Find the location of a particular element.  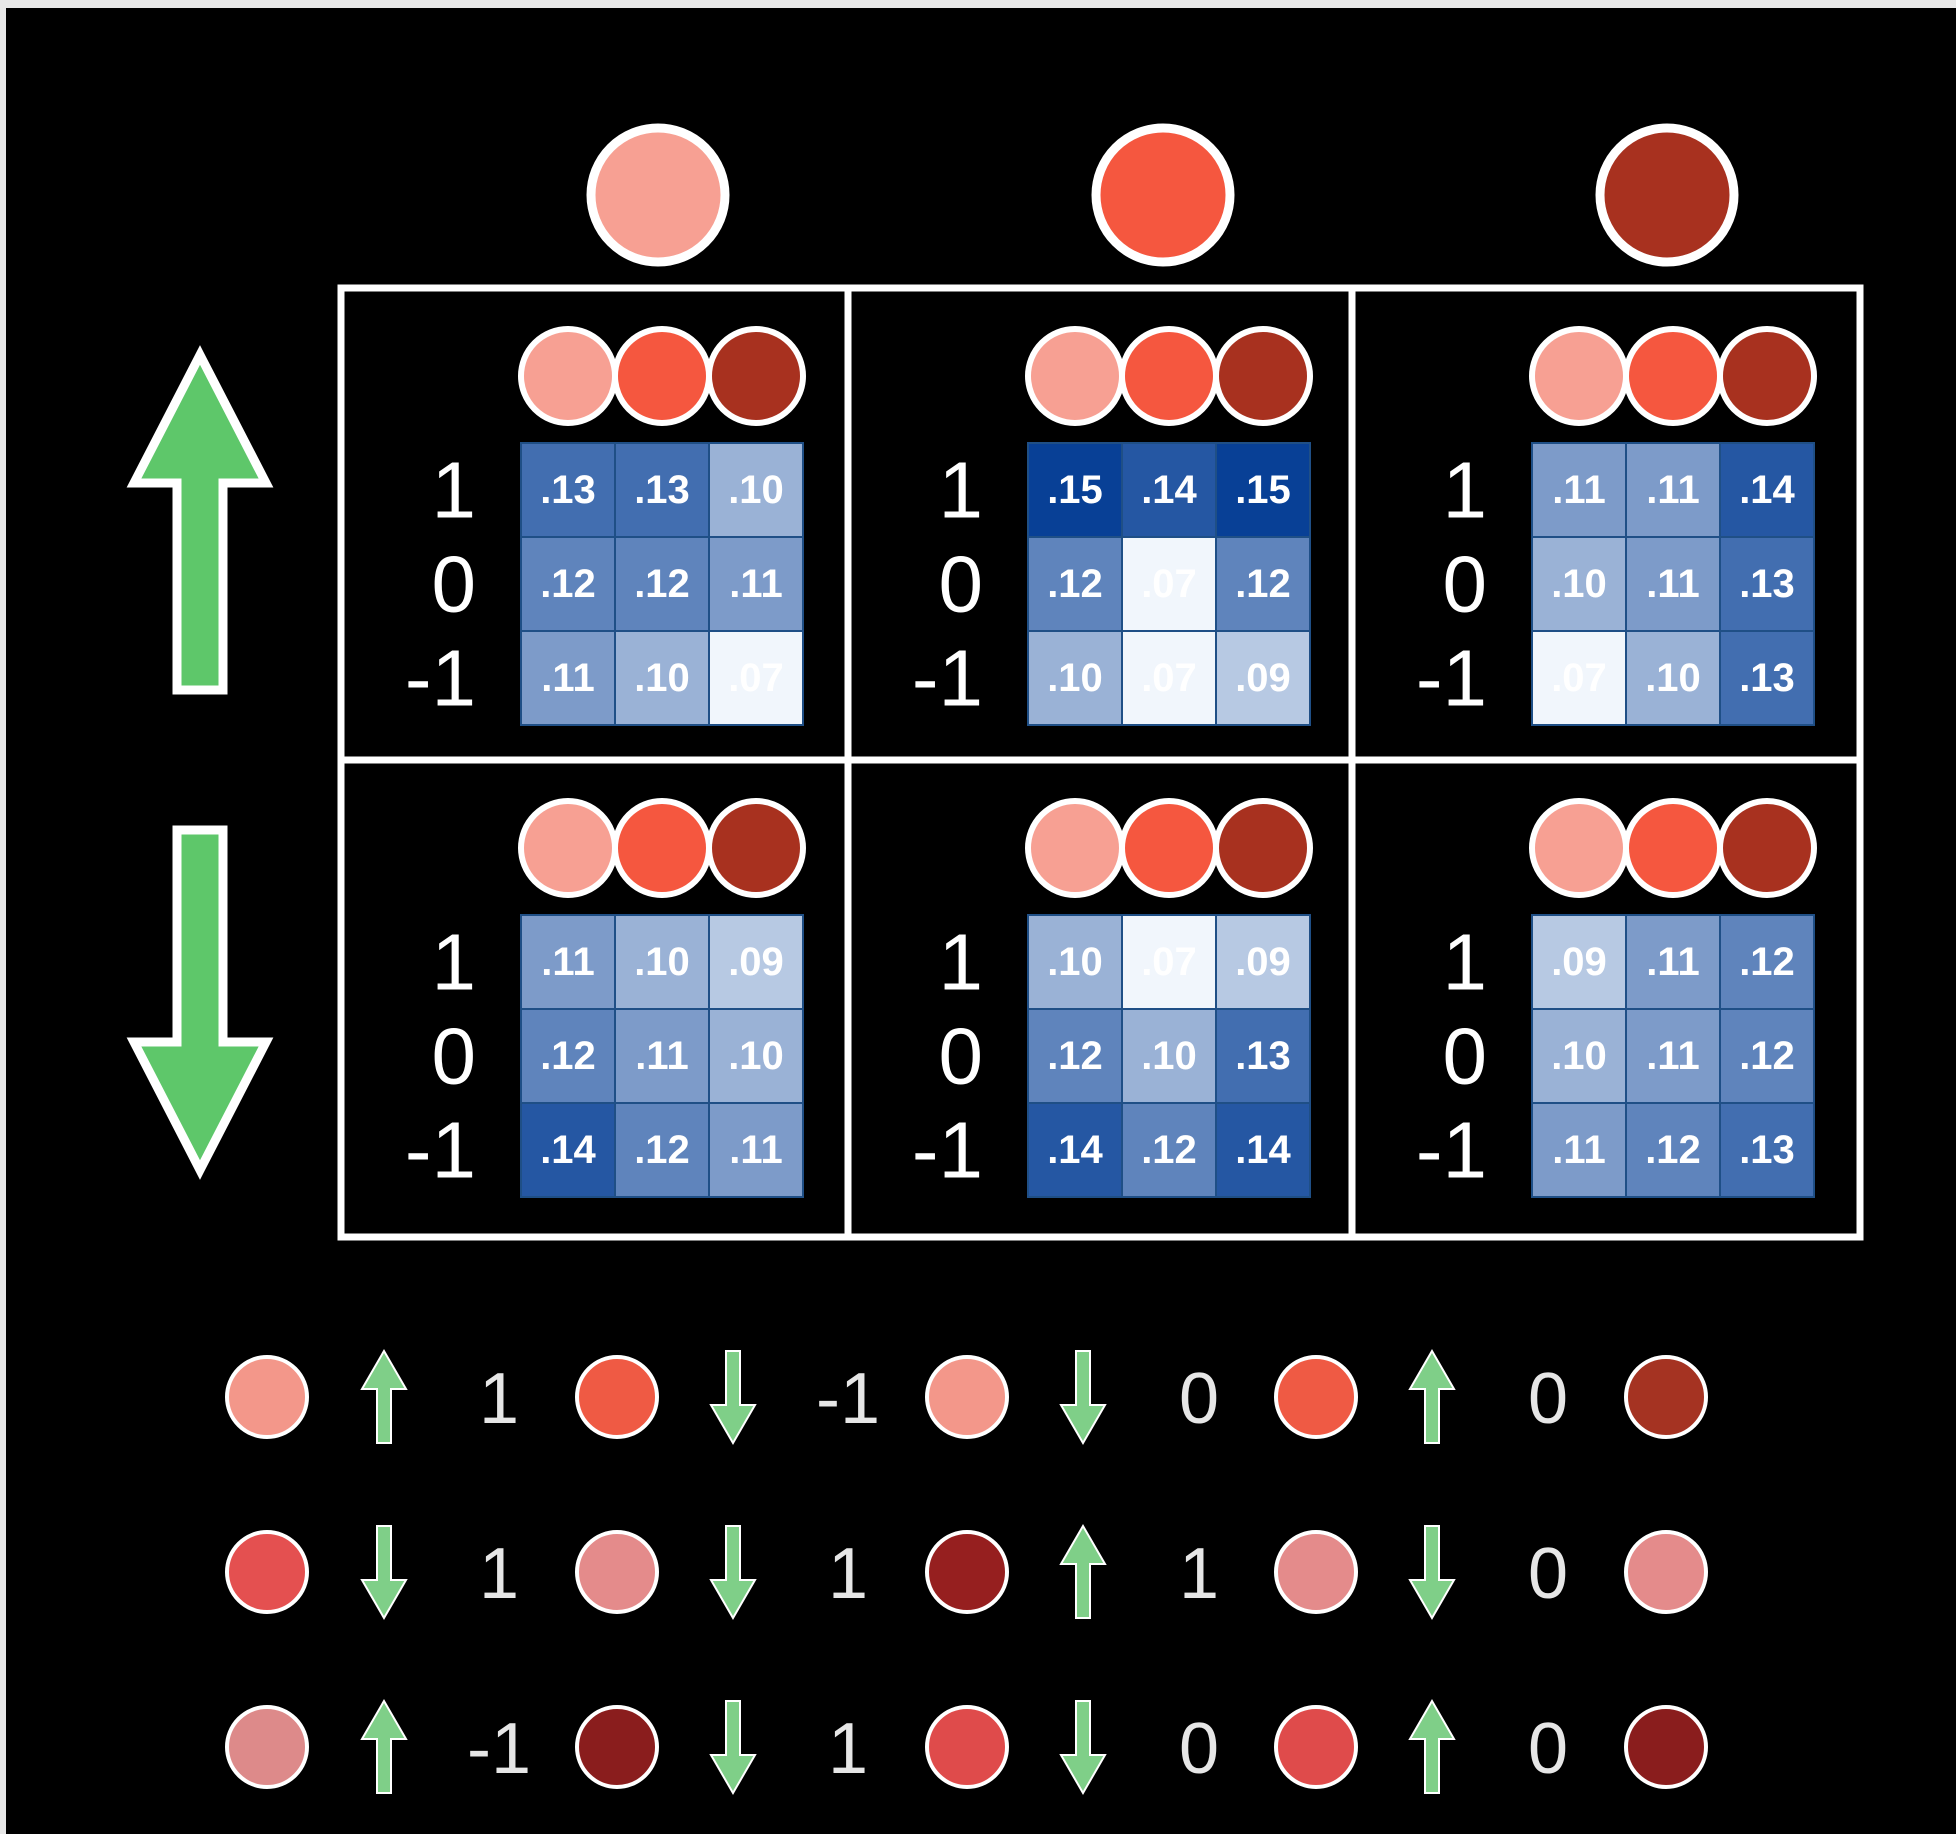

cell-value: .15 is located at coordinates (1075, 490).